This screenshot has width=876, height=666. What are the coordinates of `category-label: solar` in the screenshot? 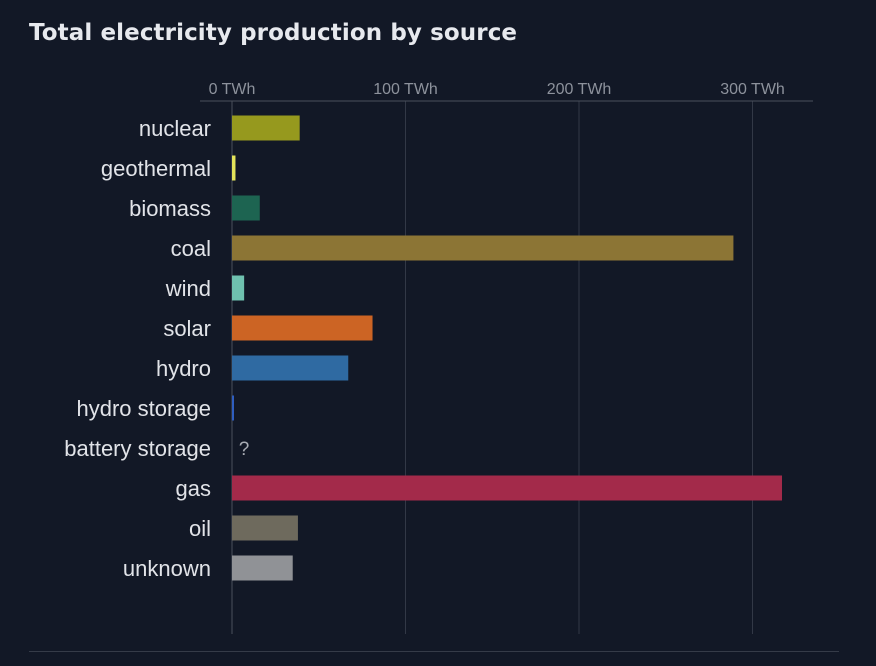 It's located at (187, 328).